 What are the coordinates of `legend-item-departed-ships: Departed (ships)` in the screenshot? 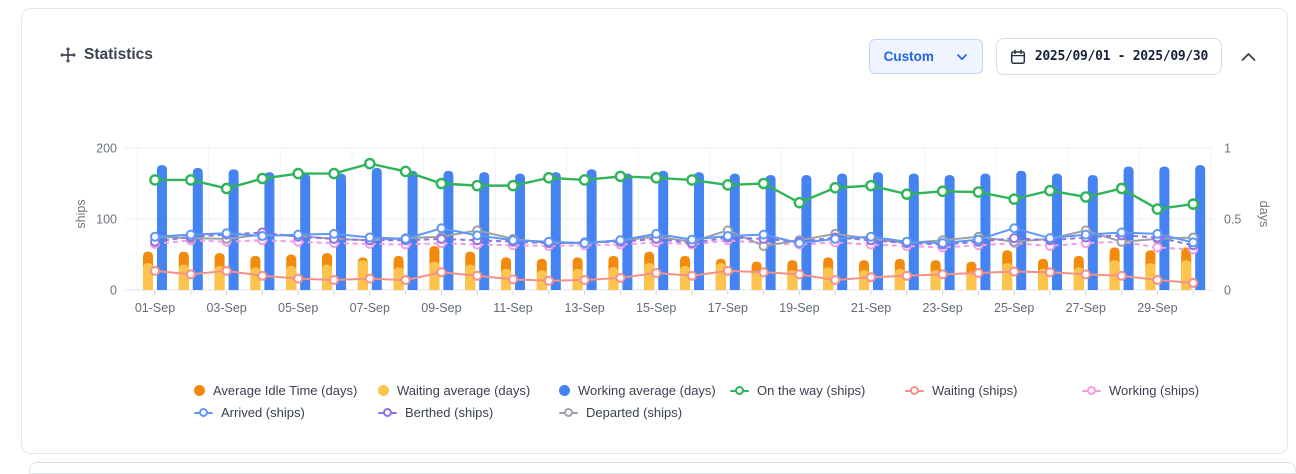 It's located at (644, 412).